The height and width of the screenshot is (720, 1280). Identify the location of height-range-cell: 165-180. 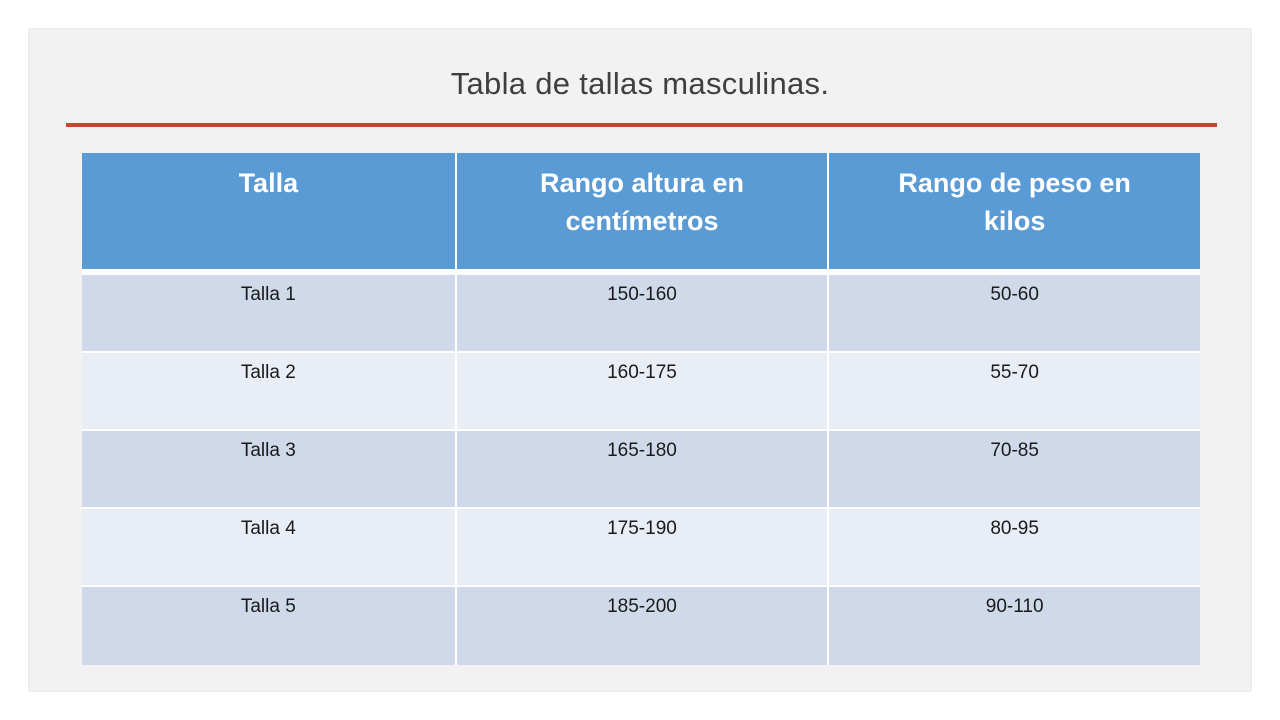
(641, 470).